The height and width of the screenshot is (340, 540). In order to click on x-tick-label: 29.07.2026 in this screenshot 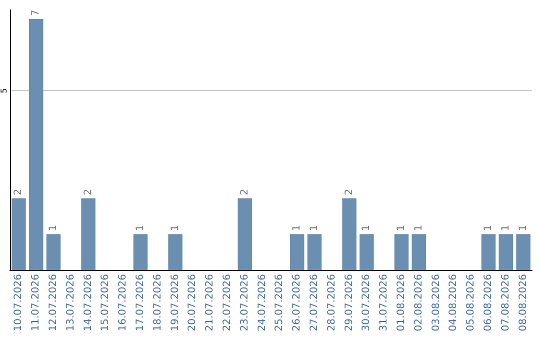, I will do `click(349, 303)`.